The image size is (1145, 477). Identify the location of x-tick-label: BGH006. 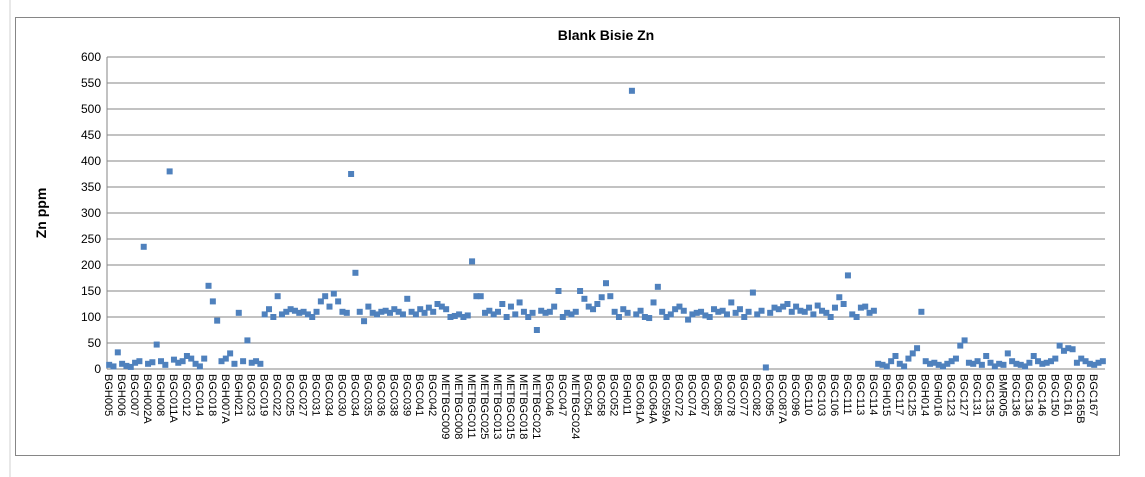
(121, 395).